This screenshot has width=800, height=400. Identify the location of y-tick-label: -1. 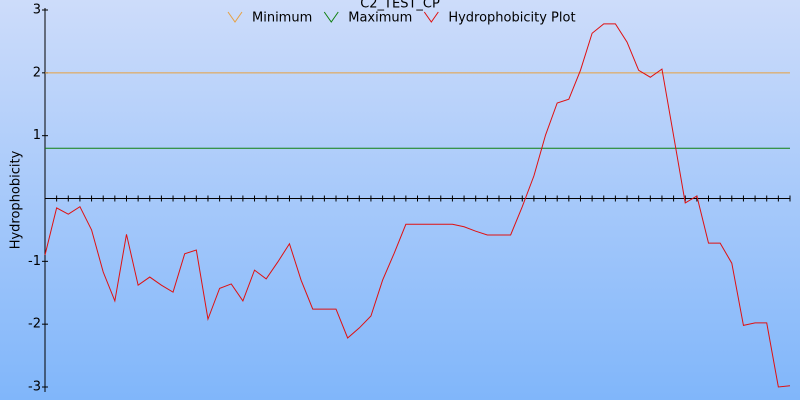
(34, 261).